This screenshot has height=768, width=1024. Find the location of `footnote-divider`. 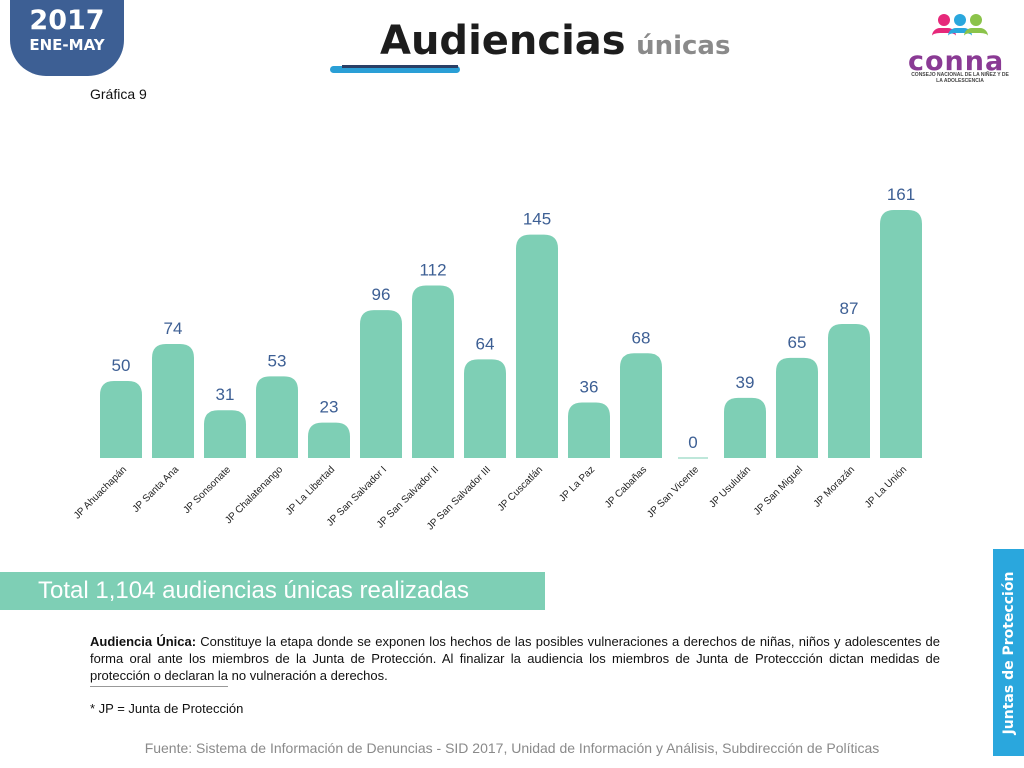

footnote-divider is located at coordinates (159, 686).